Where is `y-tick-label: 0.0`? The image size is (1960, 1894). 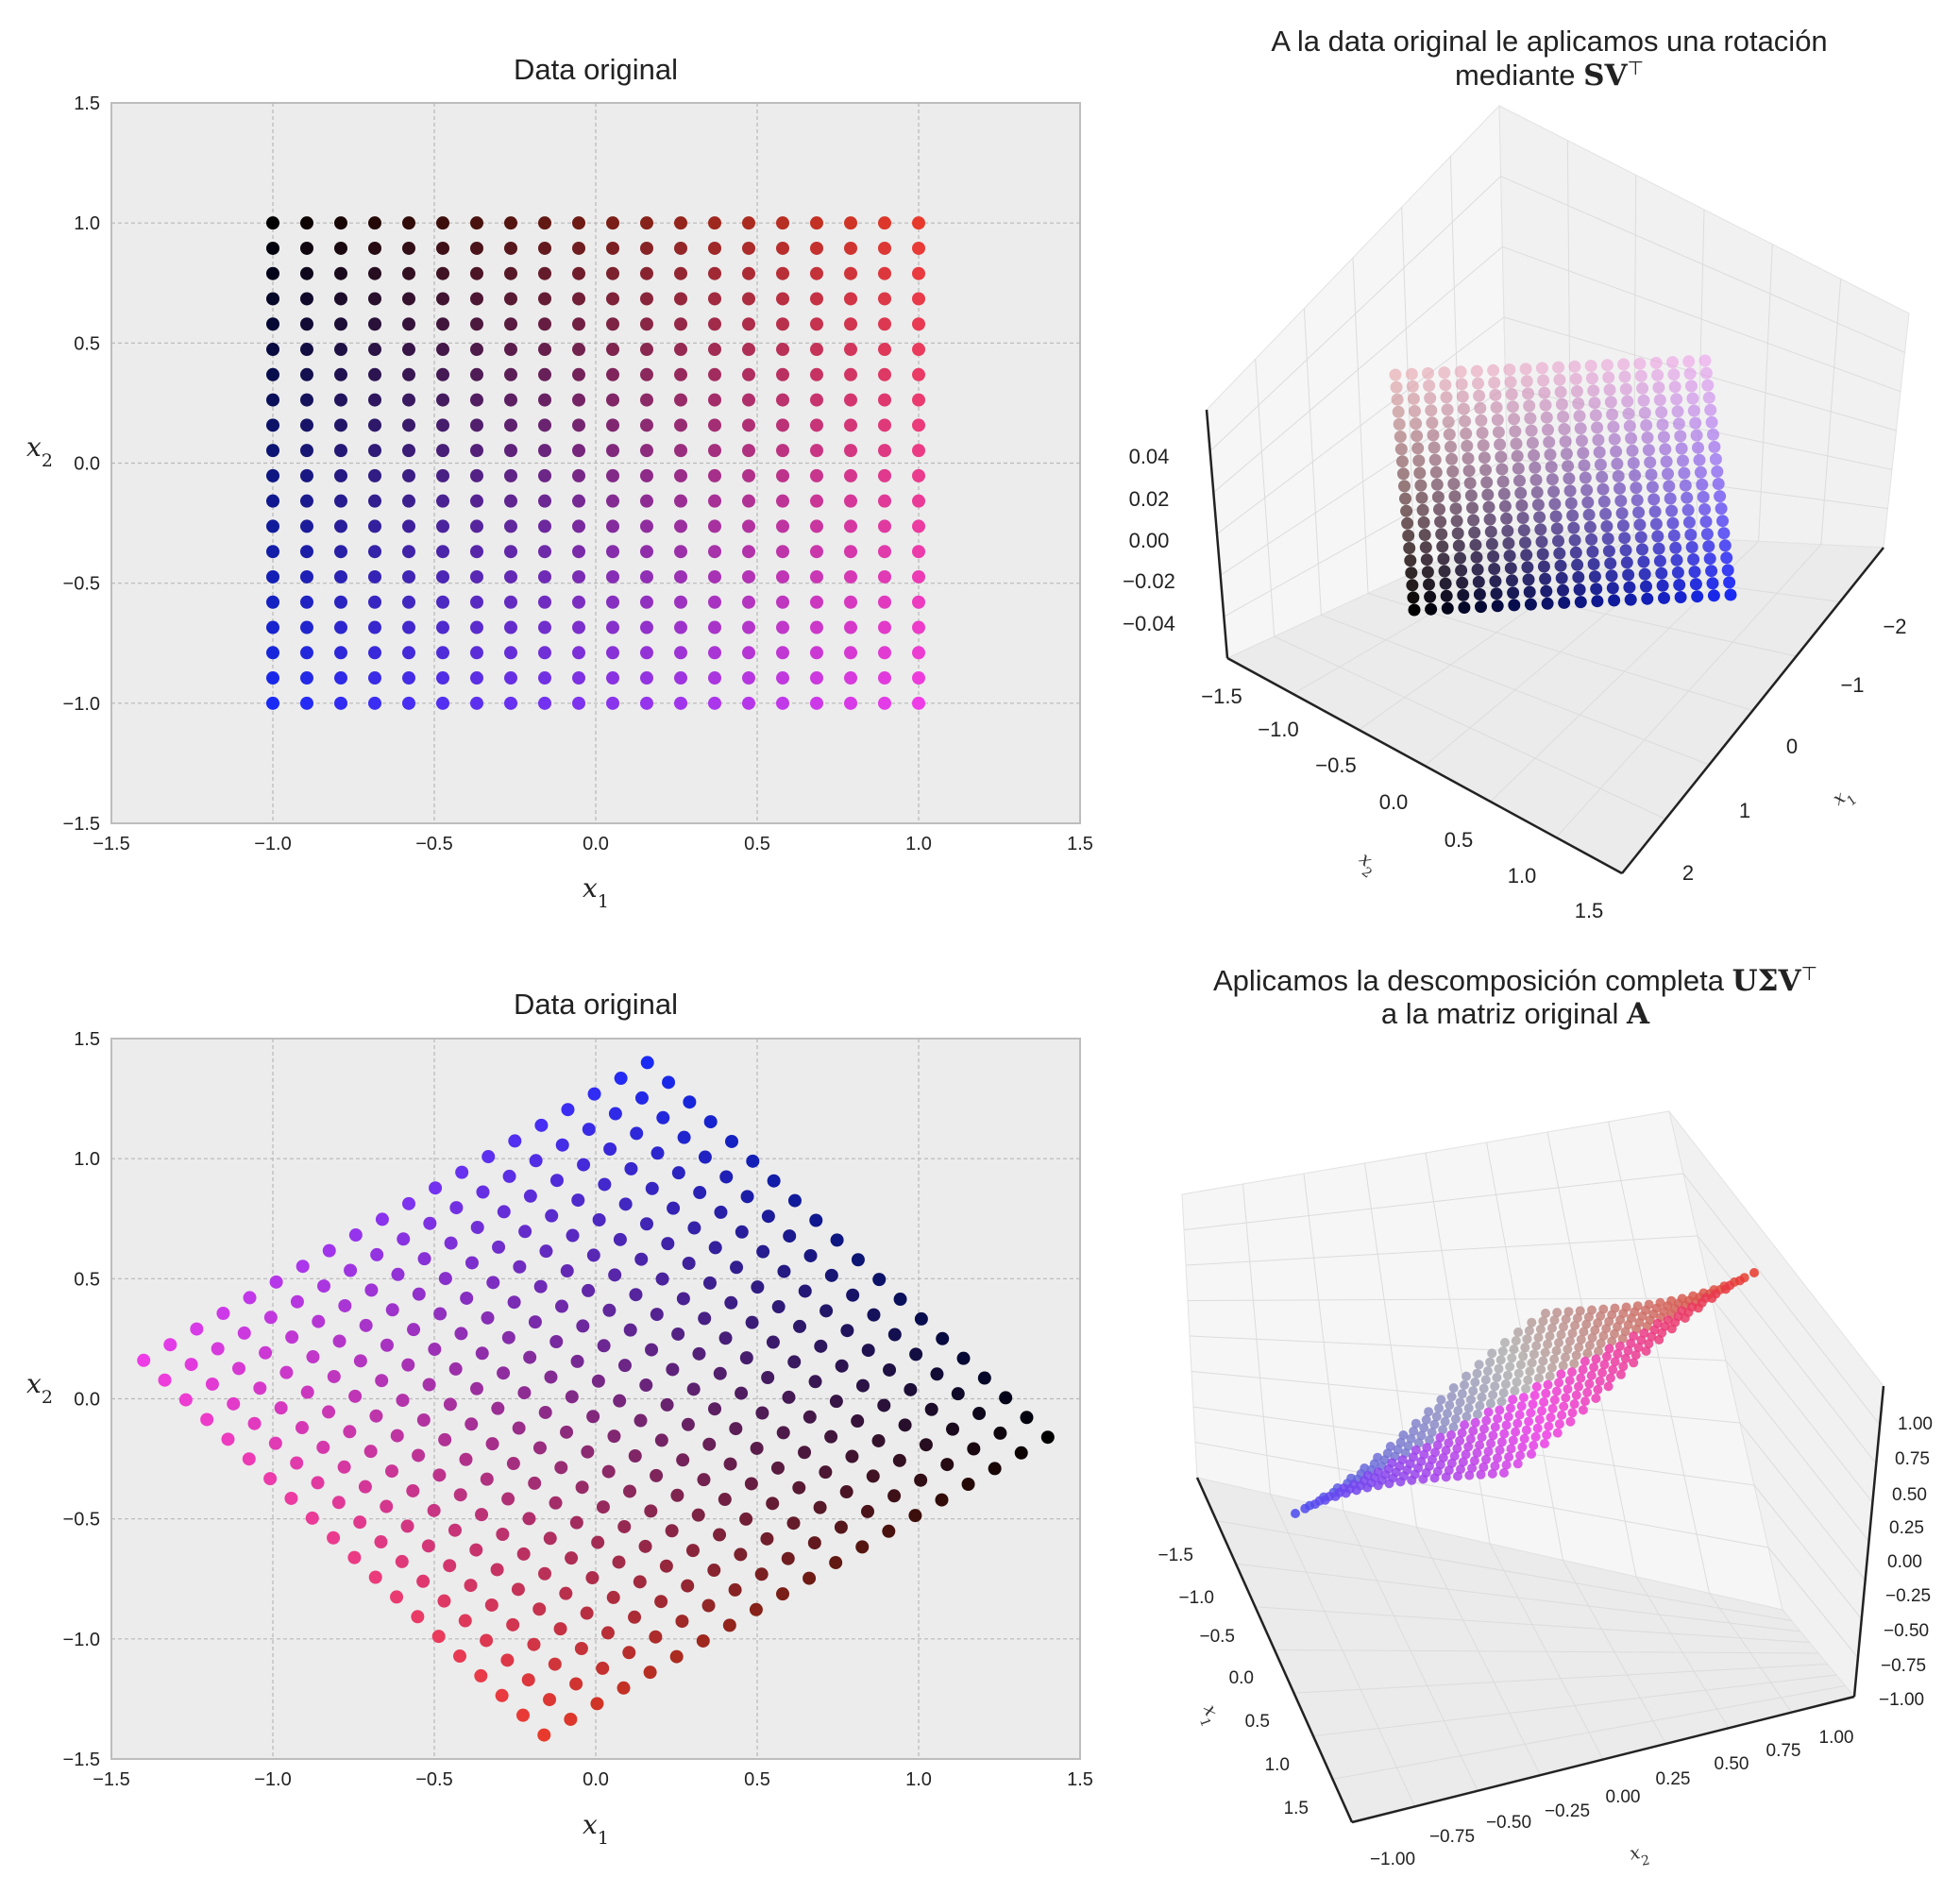
y-tick-label: 0.0 is located at coordinates (1394, 802).